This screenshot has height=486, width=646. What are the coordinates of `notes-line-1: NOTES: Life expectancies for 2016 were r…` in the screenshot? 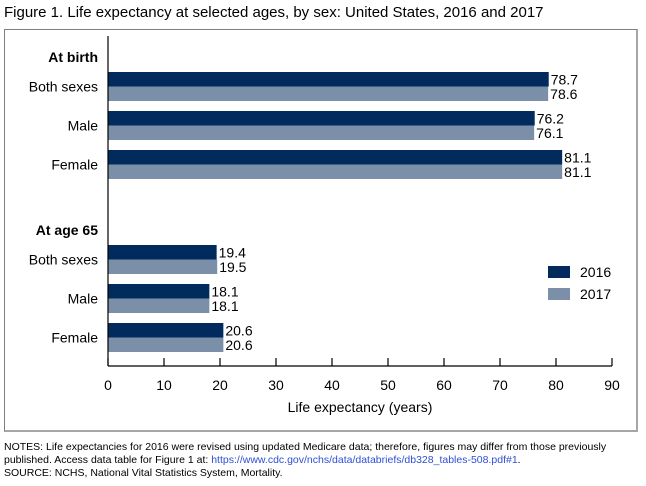 It's located at (305, 447).